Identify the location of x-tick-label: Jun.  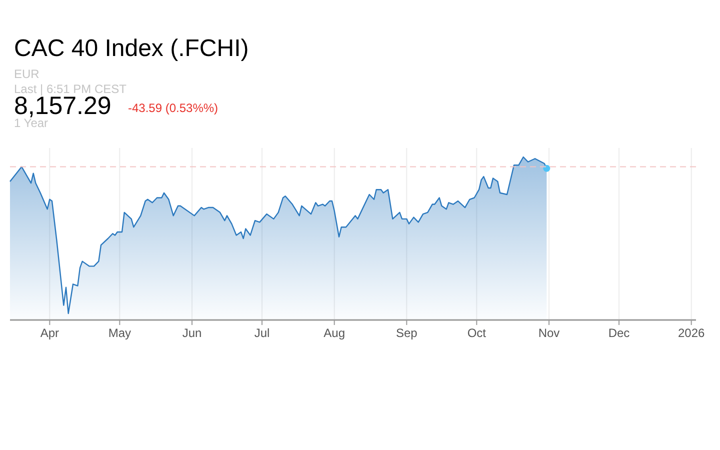
(192, 333).